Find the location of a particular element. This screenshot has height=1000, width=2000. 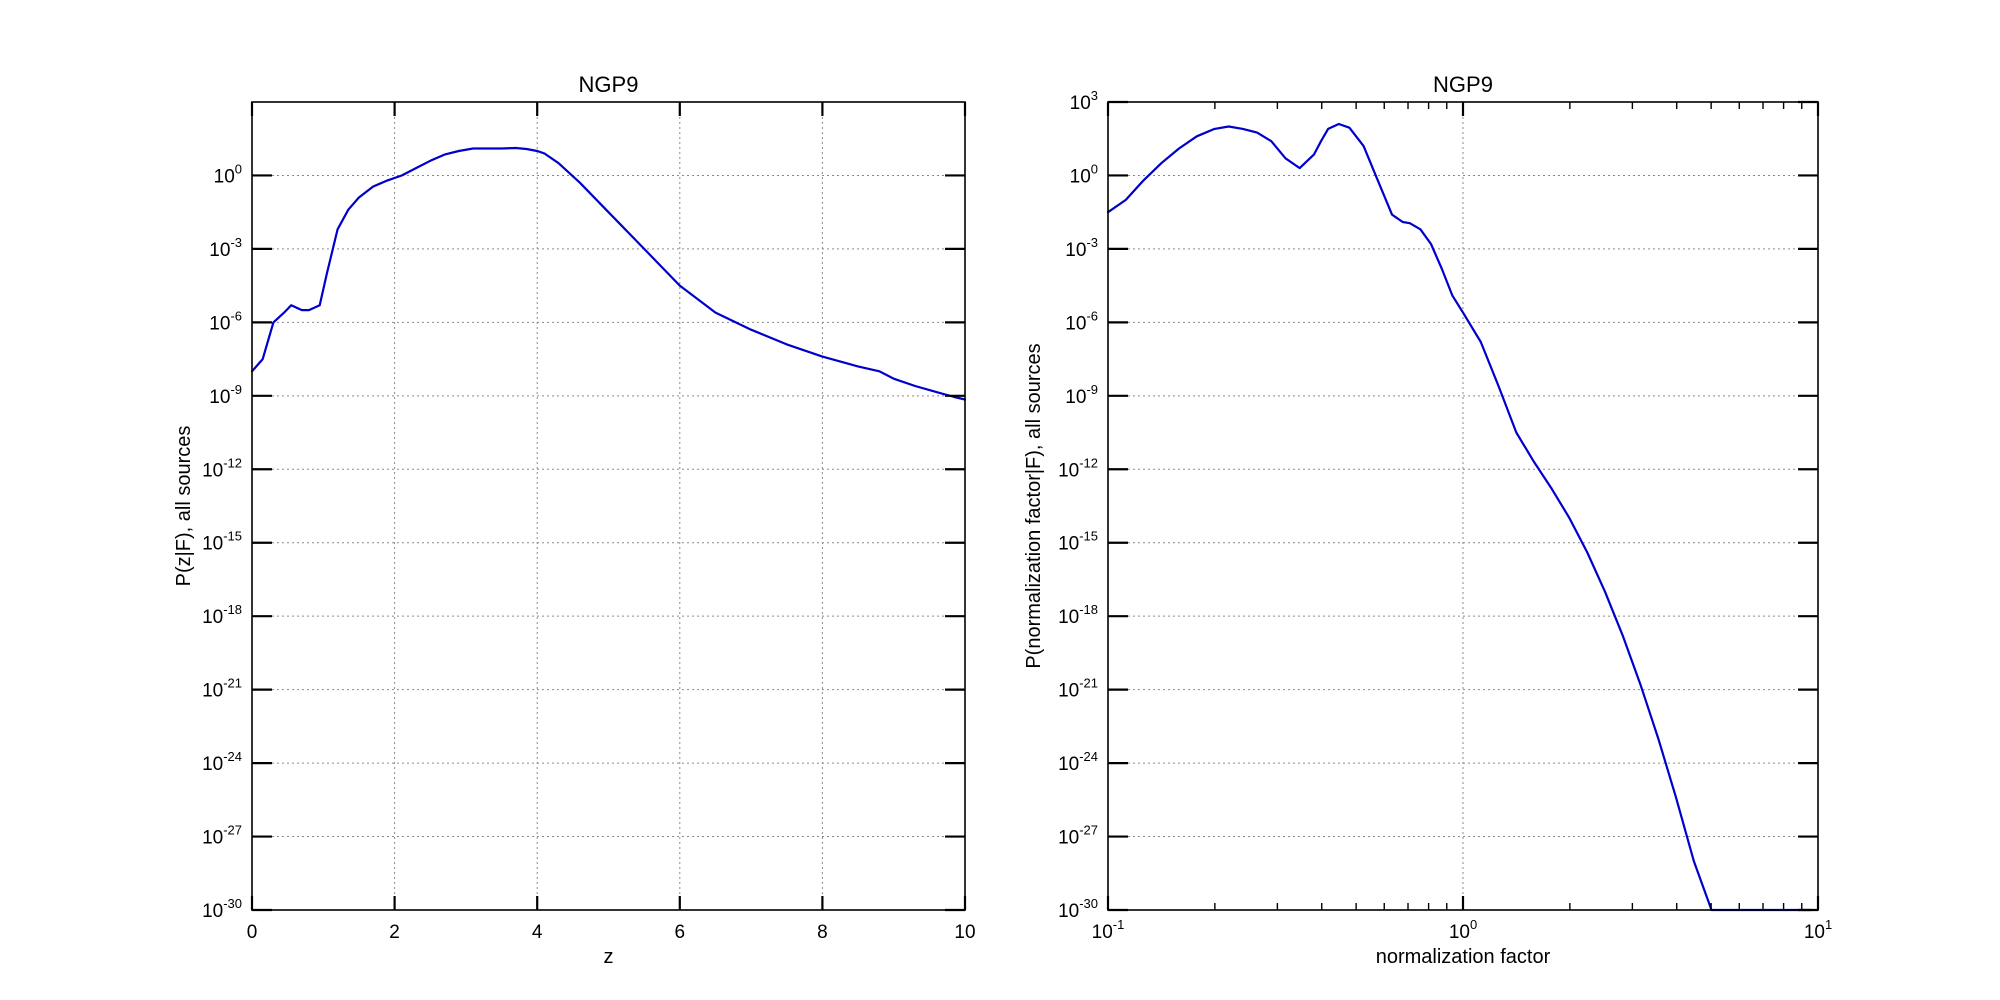

y-axis-label: P(normalization factor|F), all sources is located at coordinates (1034, 505).